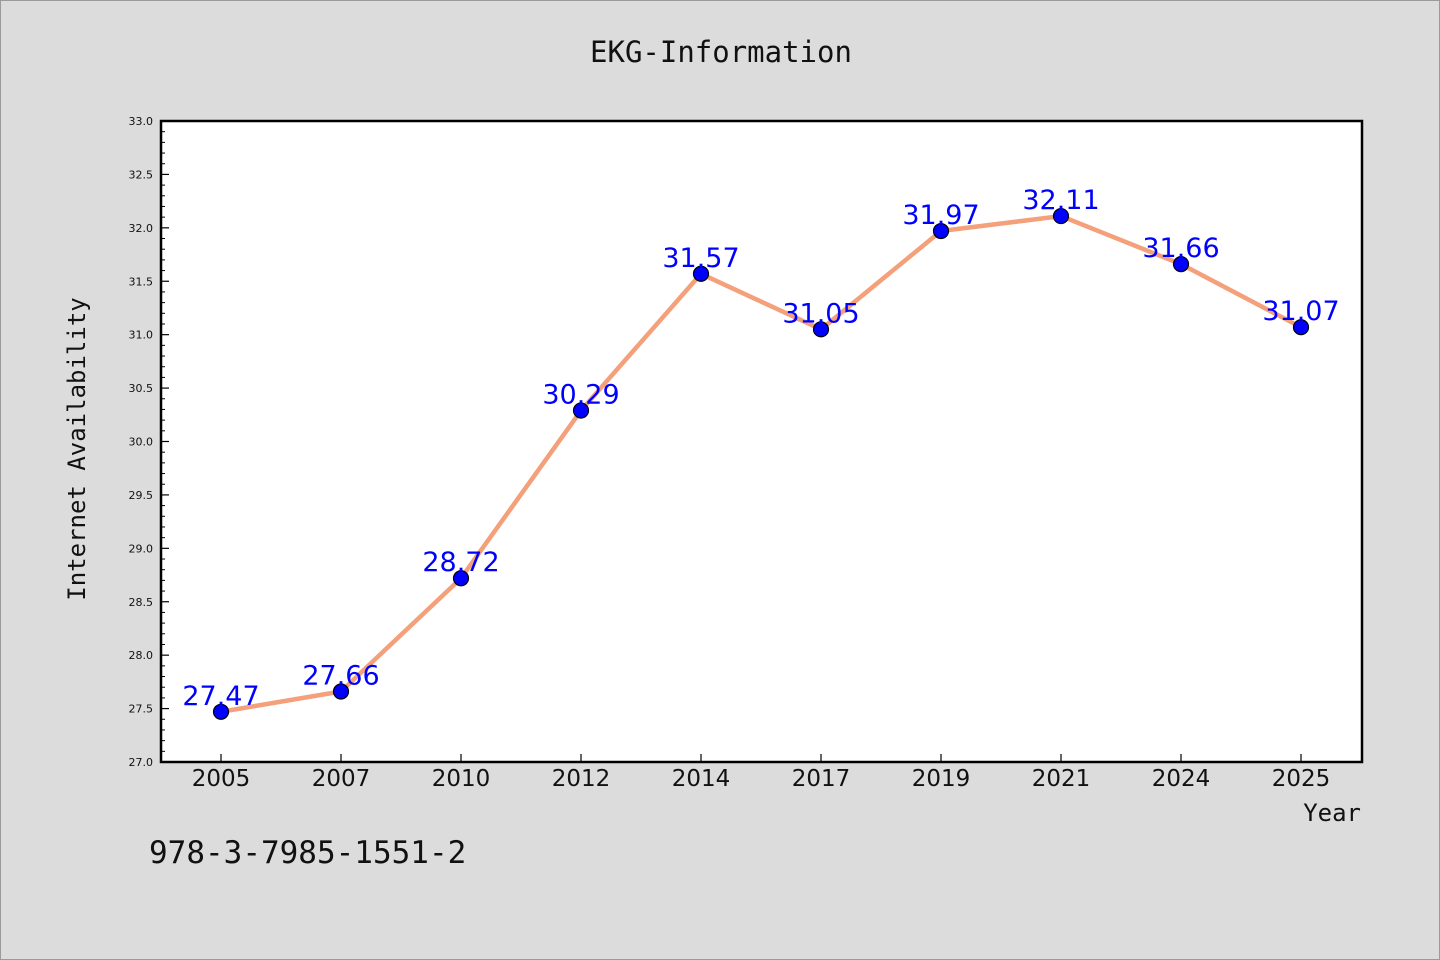  I want to click on y-tick-label: 33.0, so click(141, 121).